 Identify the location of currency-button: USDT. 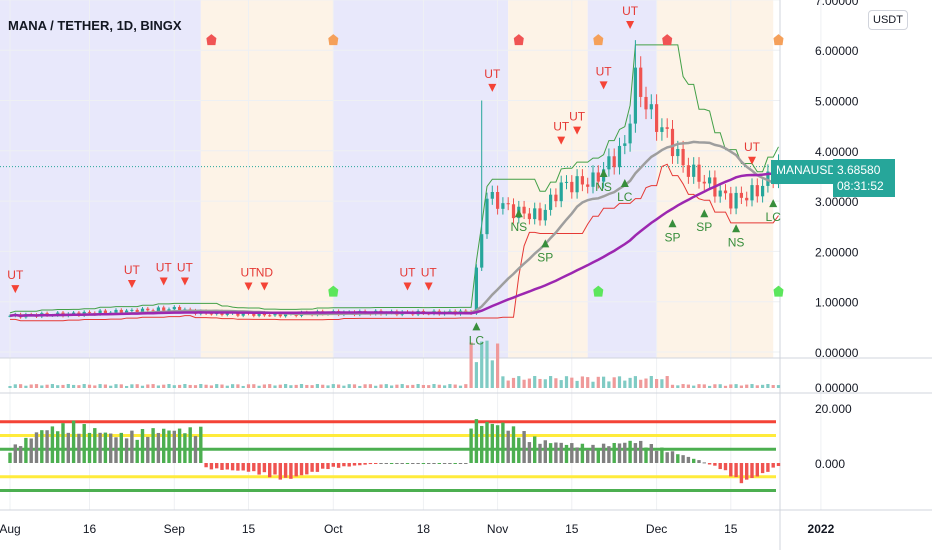
(888, 20).